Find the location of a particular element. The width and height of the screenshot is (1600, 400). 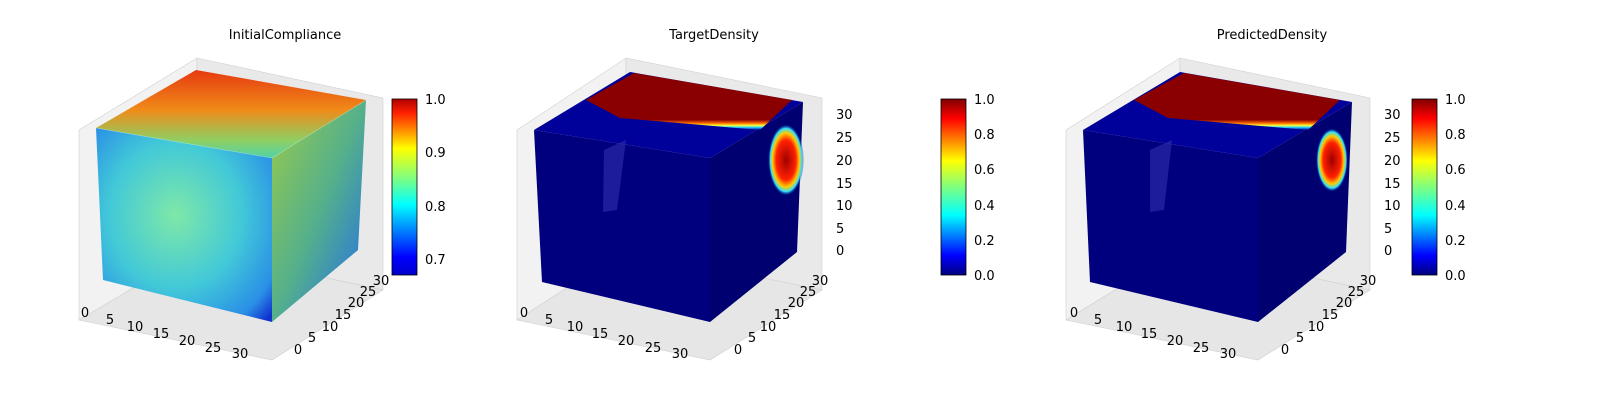

colorbar-tick-label: 0.7 is located at coordinates (435, 260).